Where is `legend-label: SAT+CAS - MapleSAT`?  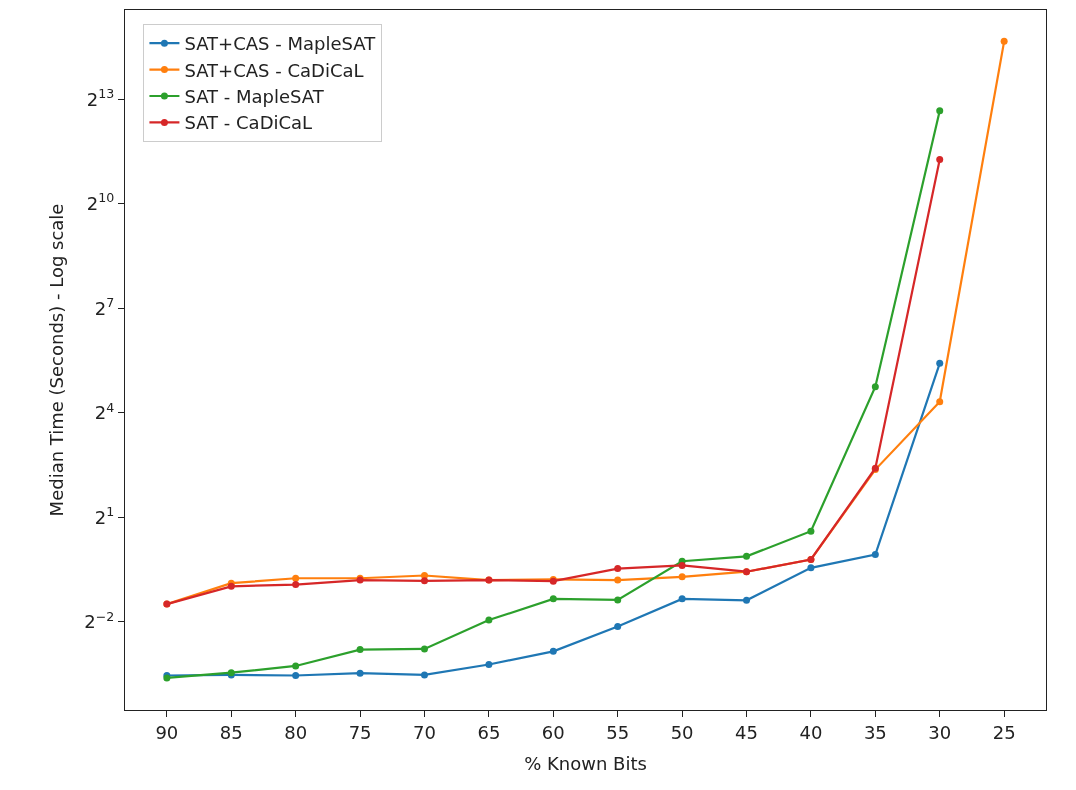 legend-label: SAT+CAS - MapleSAT is located at coordinates (280, 44).